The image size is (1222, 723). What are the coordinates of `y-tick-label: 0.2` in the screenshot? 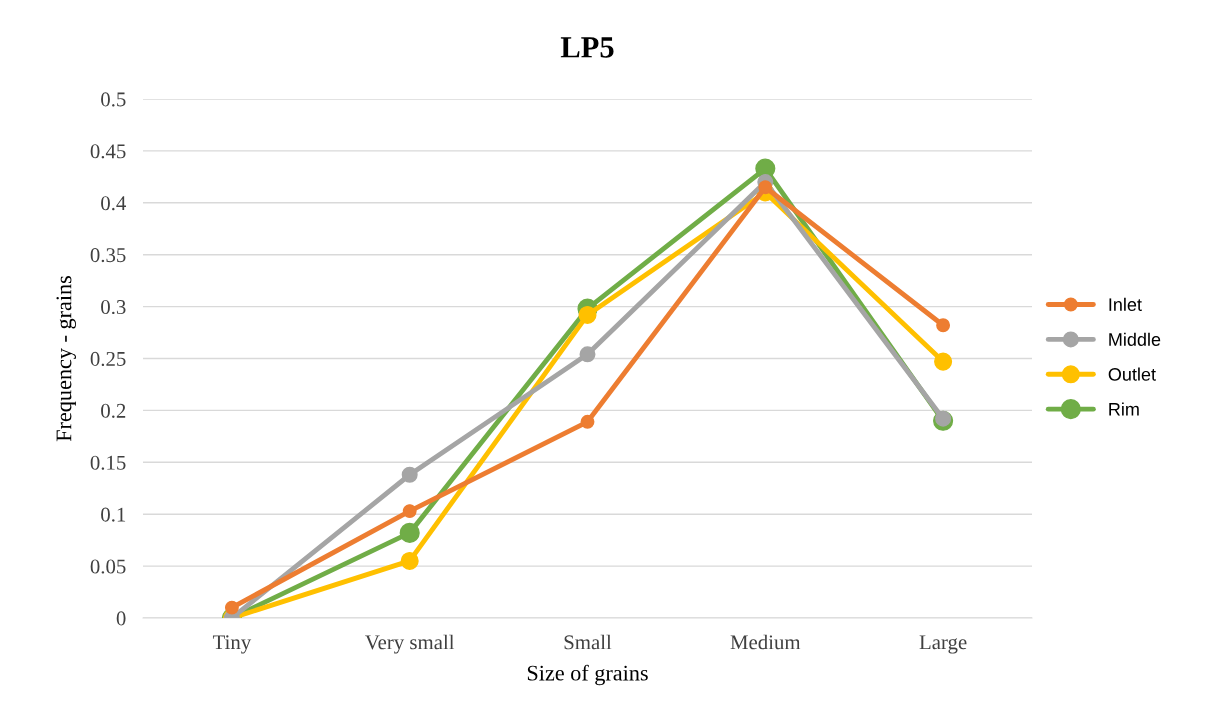 It's located at (113, 410).